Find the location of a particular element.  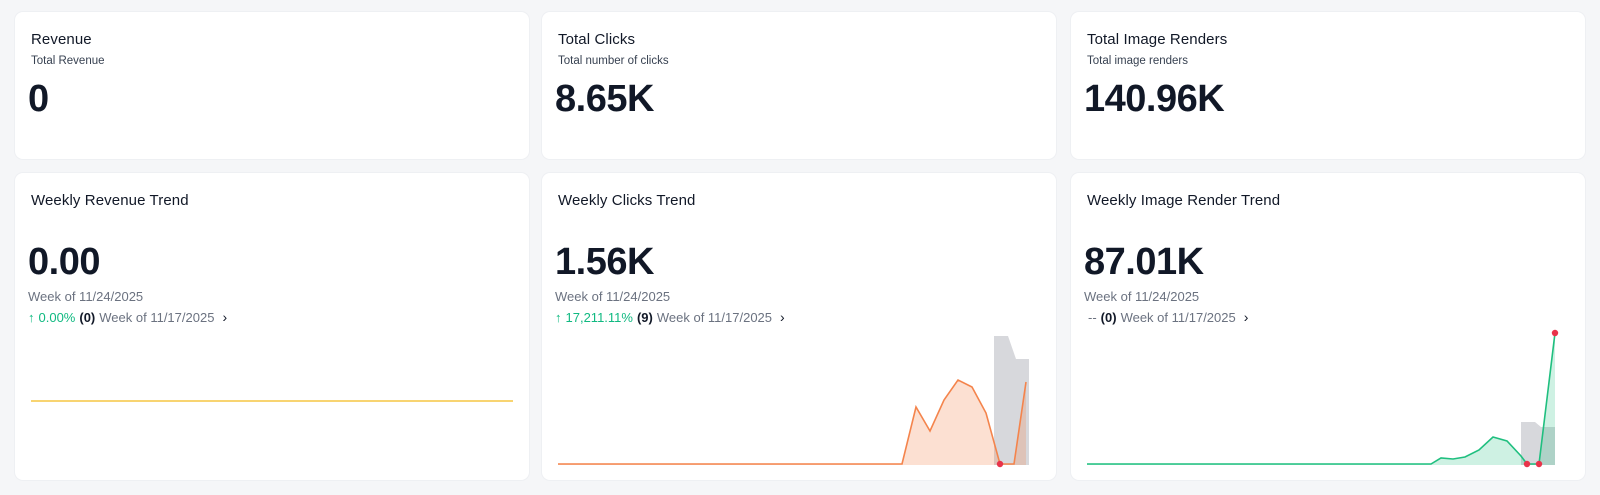

clicks-trend-line is located at coordinates (792, 421).